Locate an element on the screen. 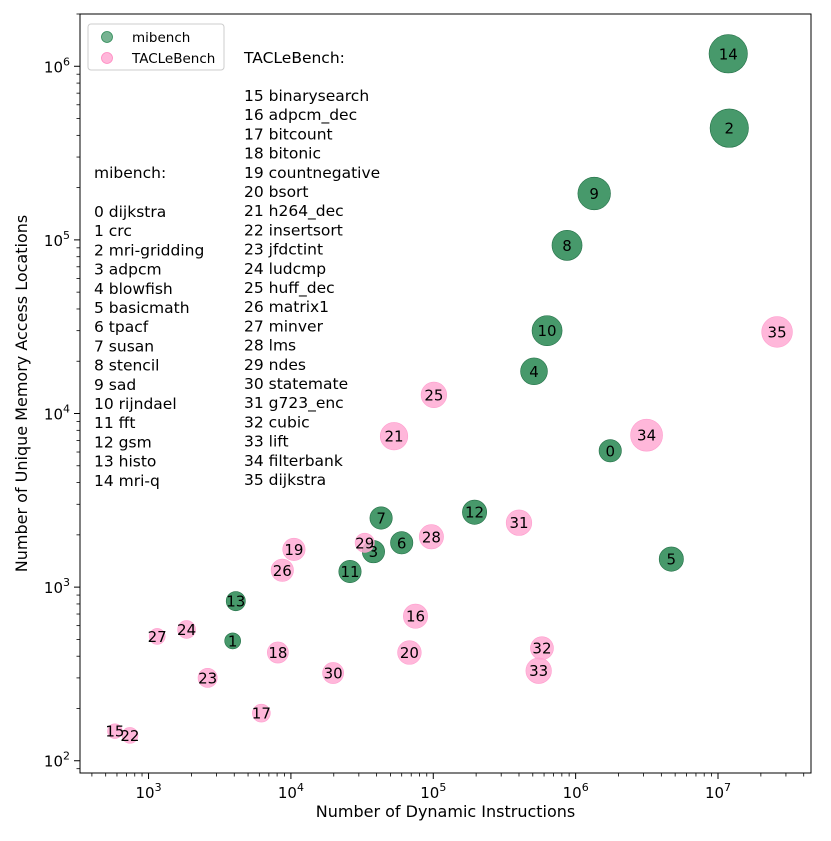 Image resolution: width=831 pixels, height=841 pixels. mibench-list-item: 1 crc is located at coordinates (113, 231).